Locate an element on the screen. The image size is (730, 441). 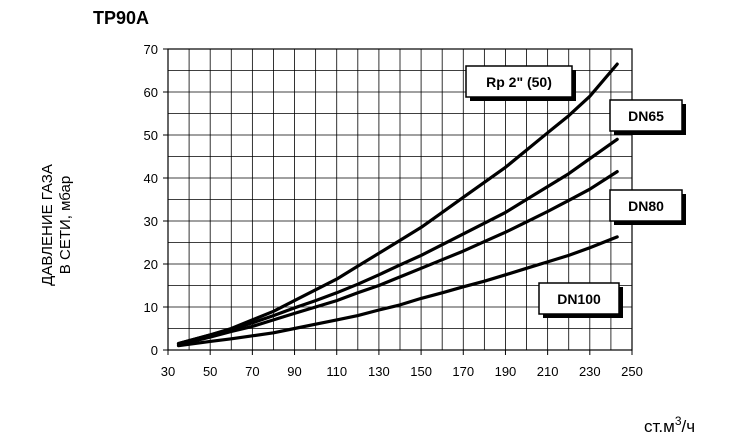
y-tick-label: 60 is located at coordinates (151, 92).